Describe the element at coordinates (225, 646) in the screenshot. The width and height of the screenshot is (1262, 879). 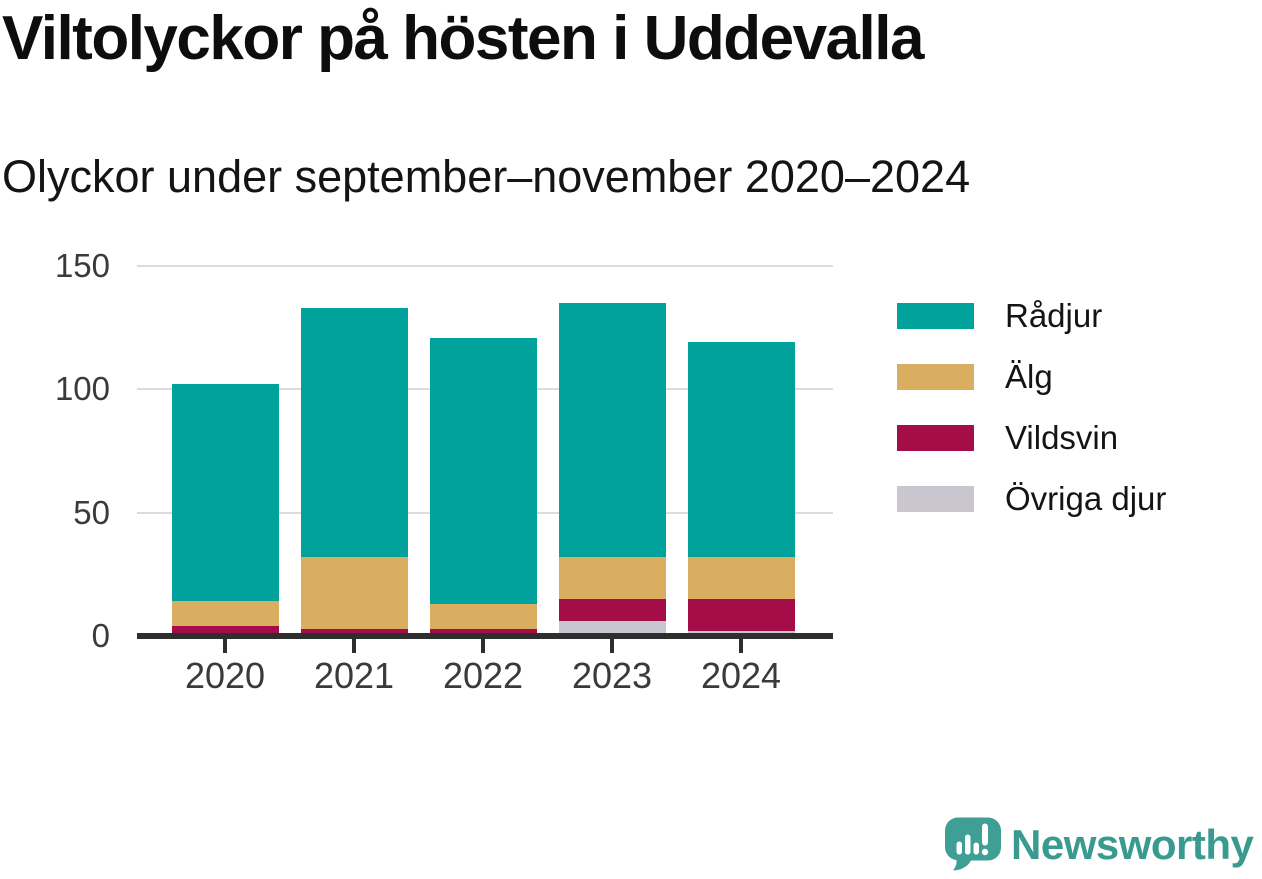
I see `axis-tick-2020` at that location.